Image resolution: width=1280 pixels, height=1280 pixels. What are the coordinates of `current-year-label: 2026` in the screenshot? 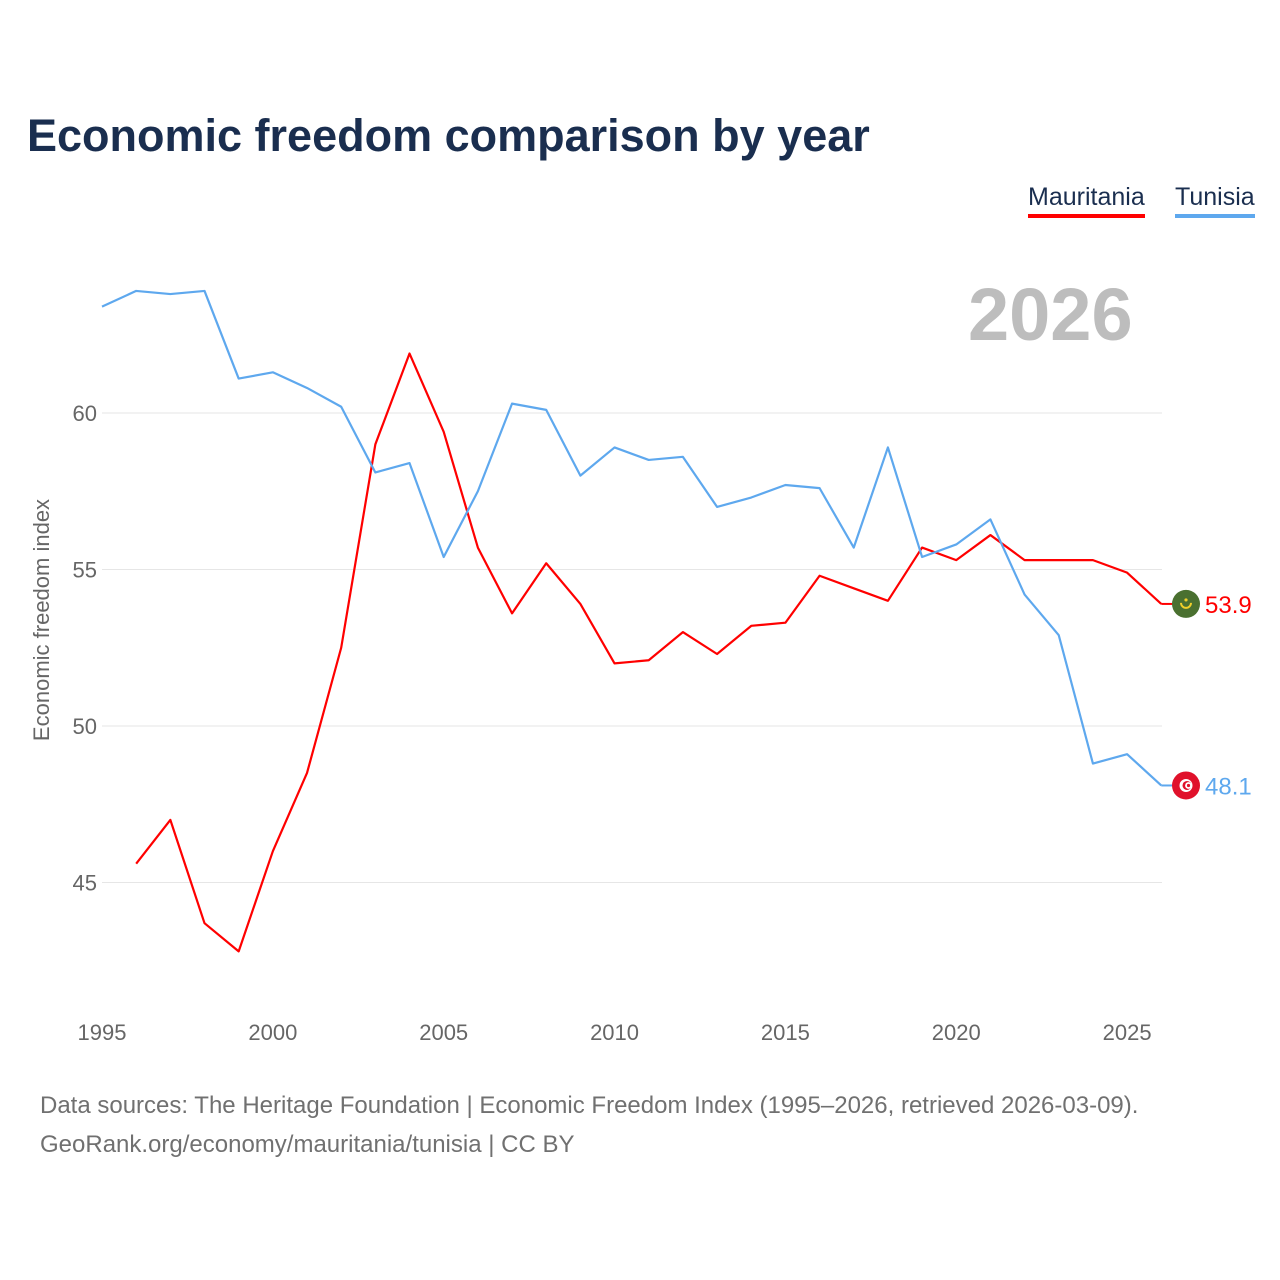 It's located at (1050, 314).